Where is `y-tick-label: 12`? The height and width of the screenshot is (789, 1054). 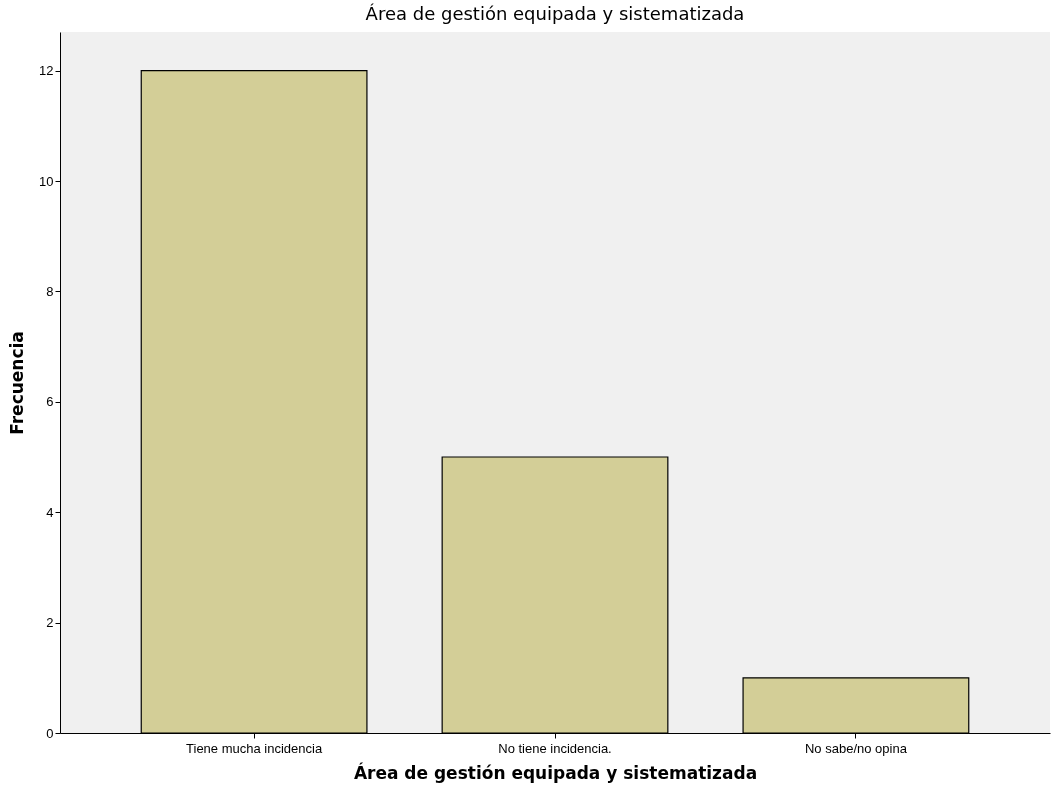 y-tick-label: 12 is located at coordinates (46, 71).